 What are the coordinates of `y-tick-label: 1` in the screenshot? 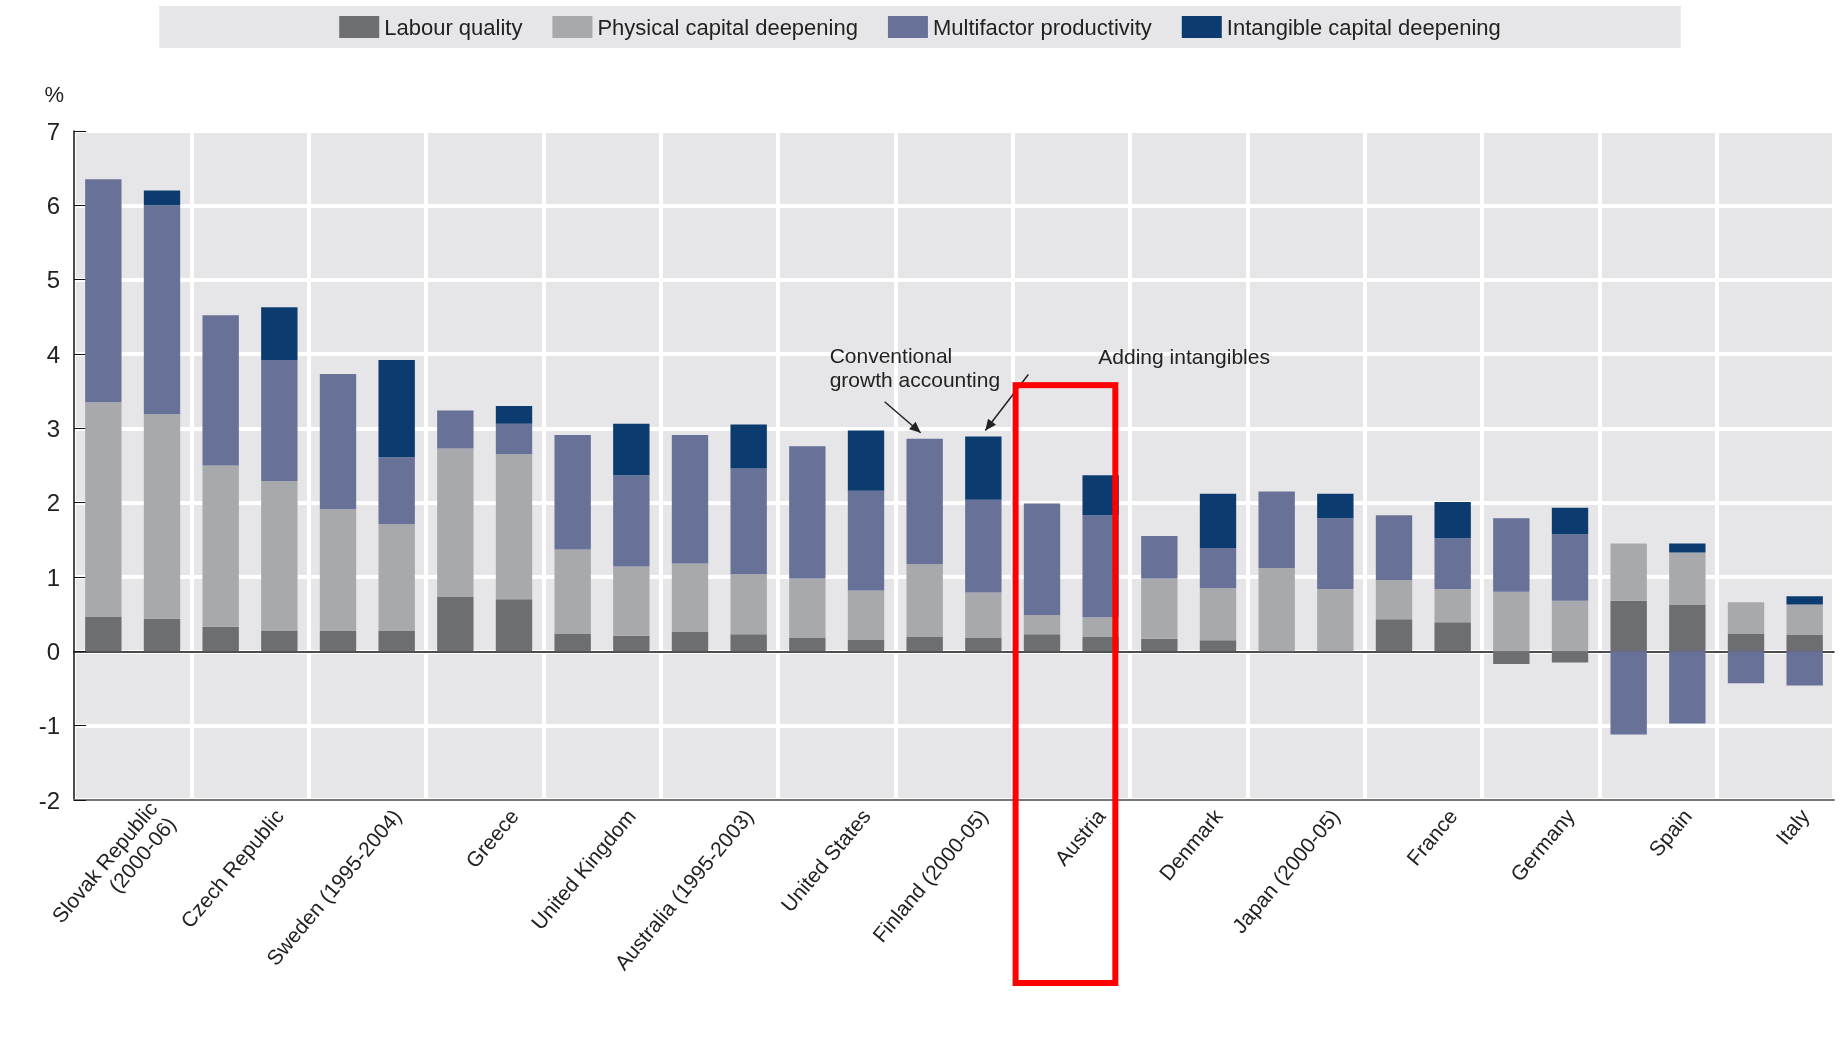 It's located at (53, 577).